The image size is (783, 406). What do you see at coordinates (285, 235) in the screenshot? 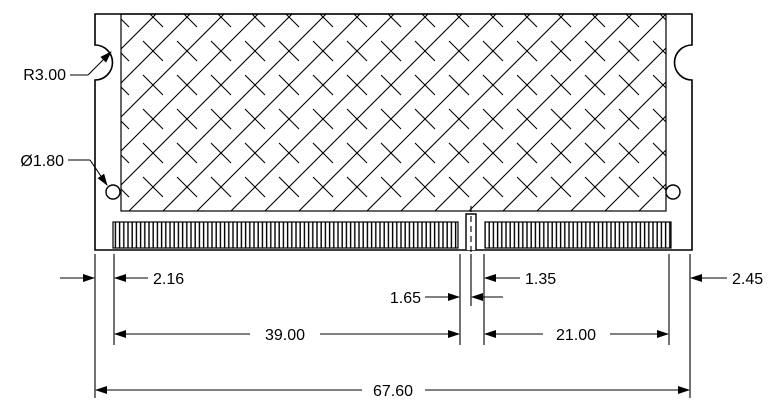
I see `left-pin-row` at bounding box center [285, 235].